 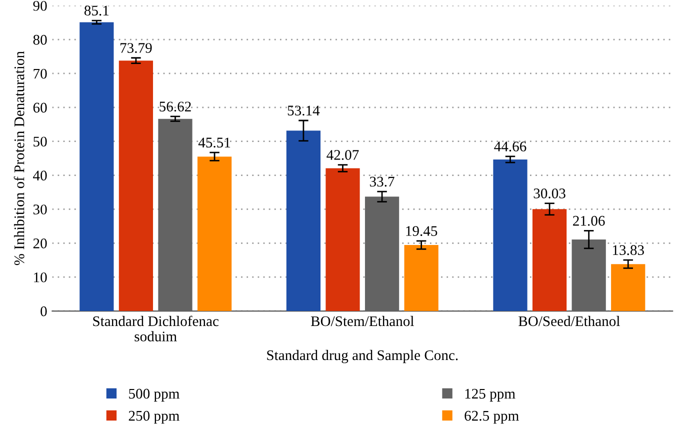 What do you see at coordinates (40, 175) in the screenshot?
I see `y-tick-label: 40` at bounding box center [40, 175].